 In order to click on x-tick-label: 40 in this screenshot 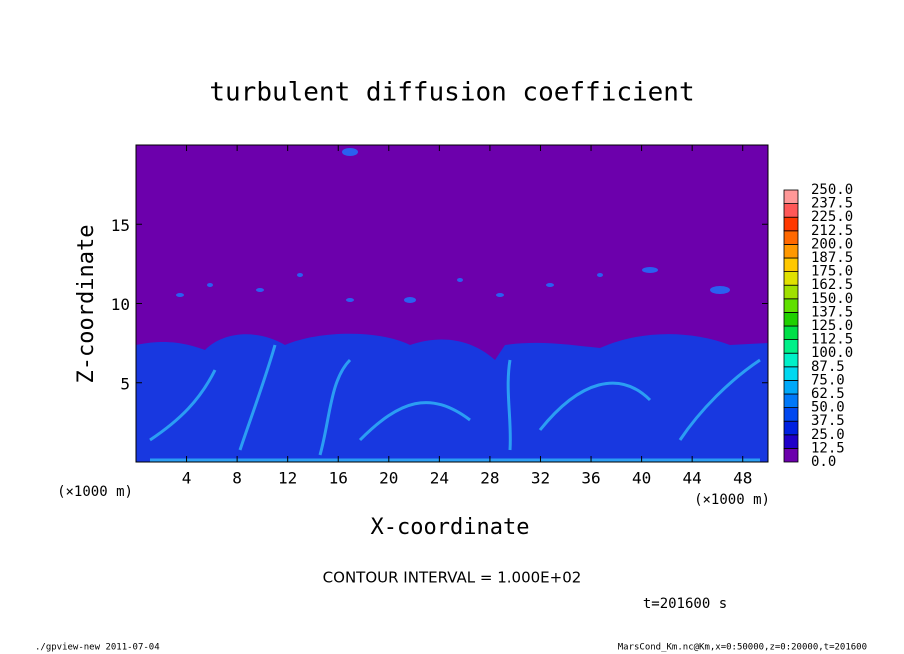, I will do `click(641, 478)`.